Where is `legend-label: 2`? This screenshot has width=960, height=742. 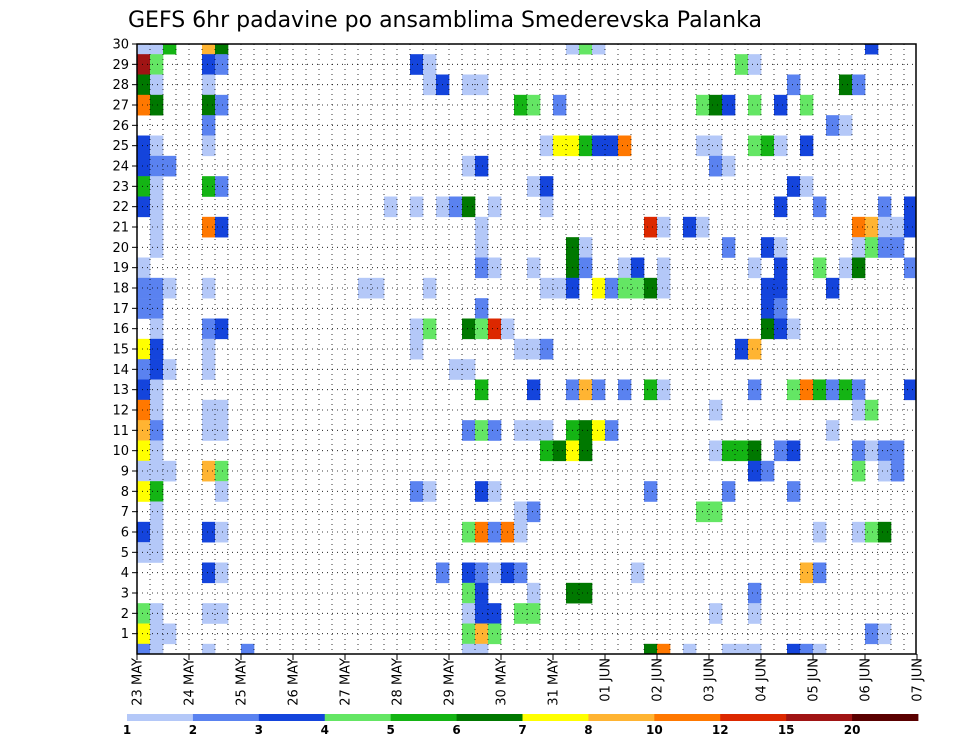
legend-label: 2 is located at coordinates (193, 730).